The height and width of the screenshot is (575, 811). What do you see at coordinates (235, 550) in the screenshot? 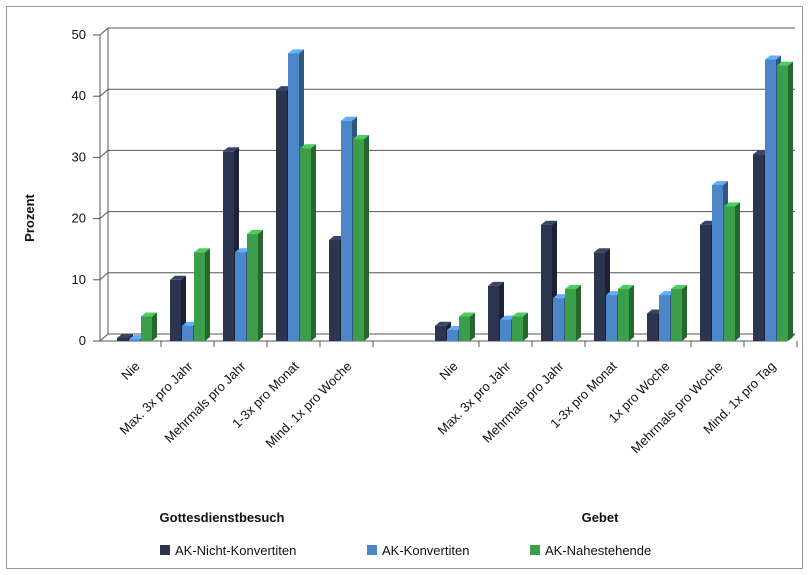
I see `legend-label: AK-Nicht-Konvertiten` at bounding box center [235, 550].